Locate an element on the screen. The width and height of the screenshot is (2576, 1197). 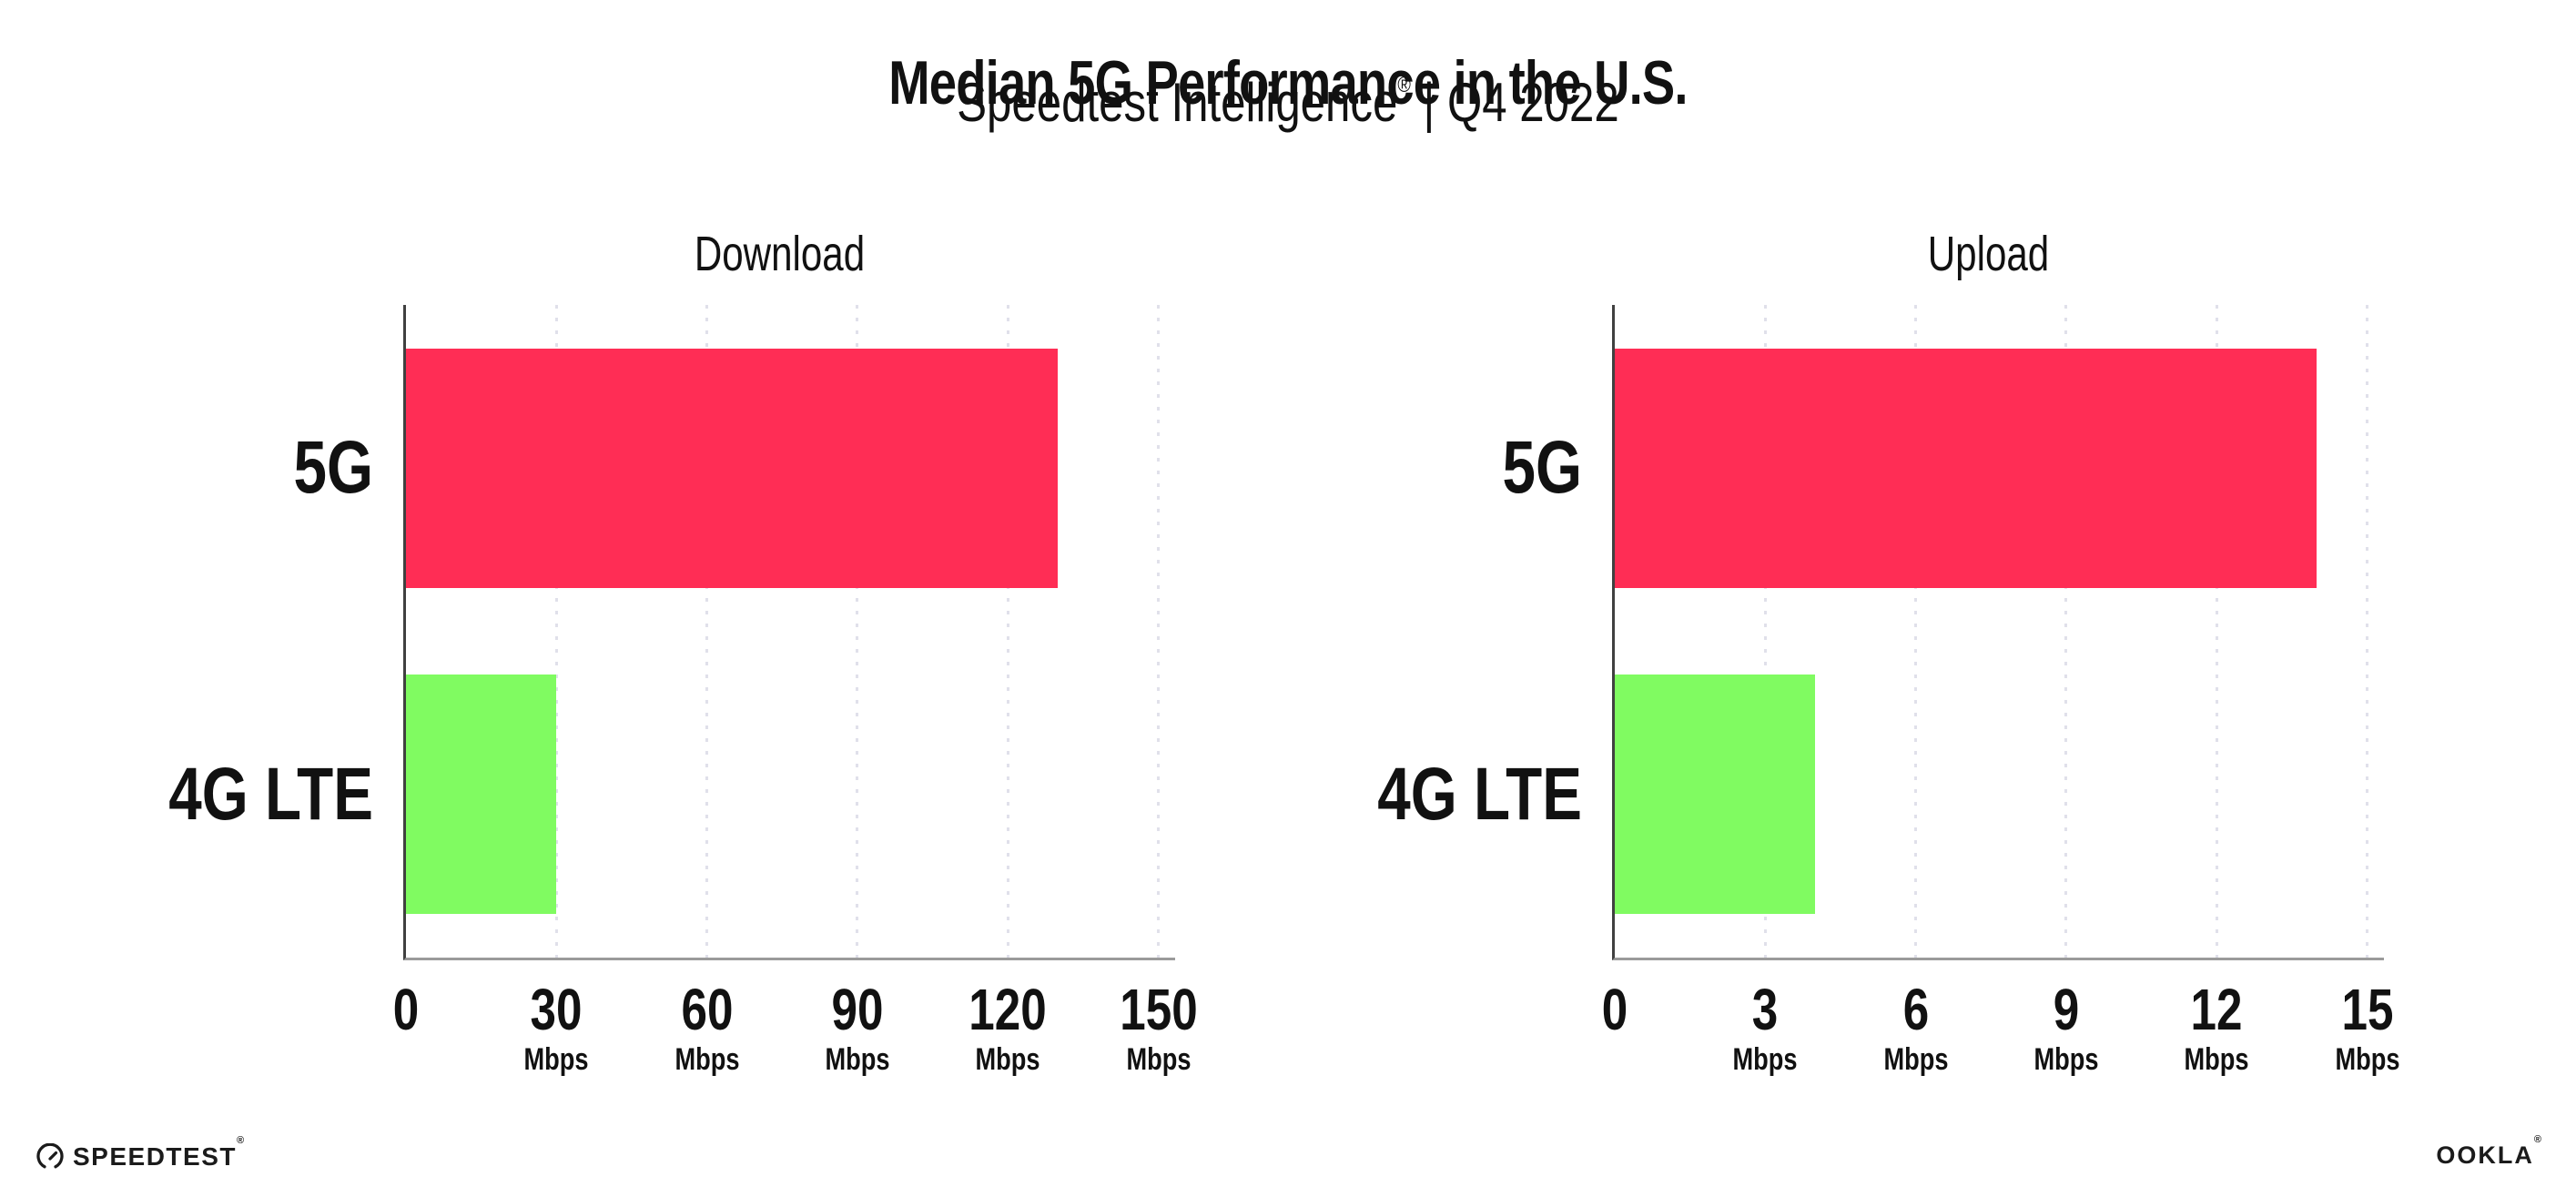
speedtest-registered-mark: ® is located at coordinates (241, 1140).